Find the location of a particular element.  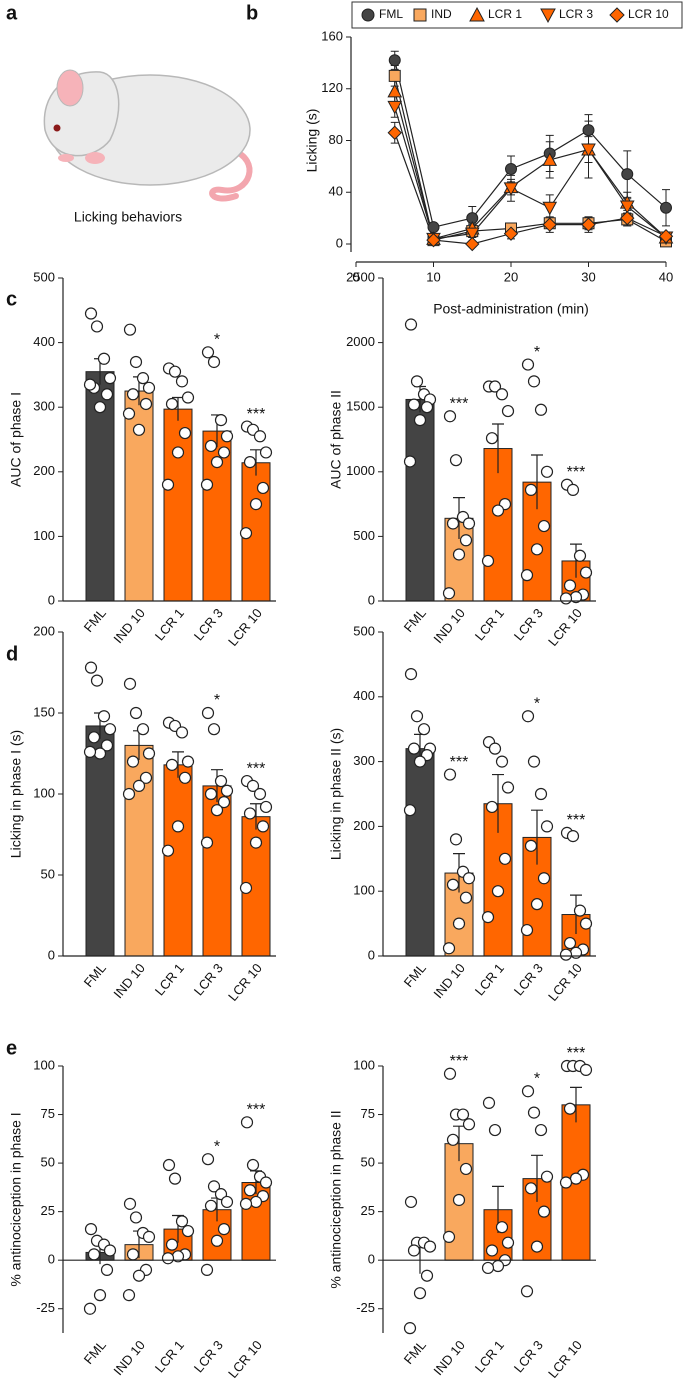

x-tick-label: FML is located at coordinates (95, 975).